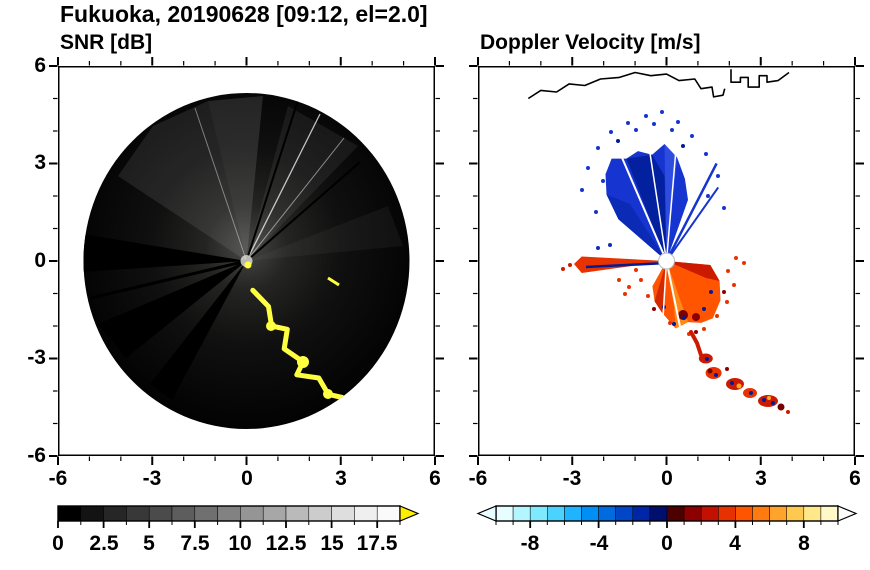 The image size is (870, 570). Describe the element at coordinates (478, 478) in the screenshot. I see `velocity-xtick-label: -6` at that location.